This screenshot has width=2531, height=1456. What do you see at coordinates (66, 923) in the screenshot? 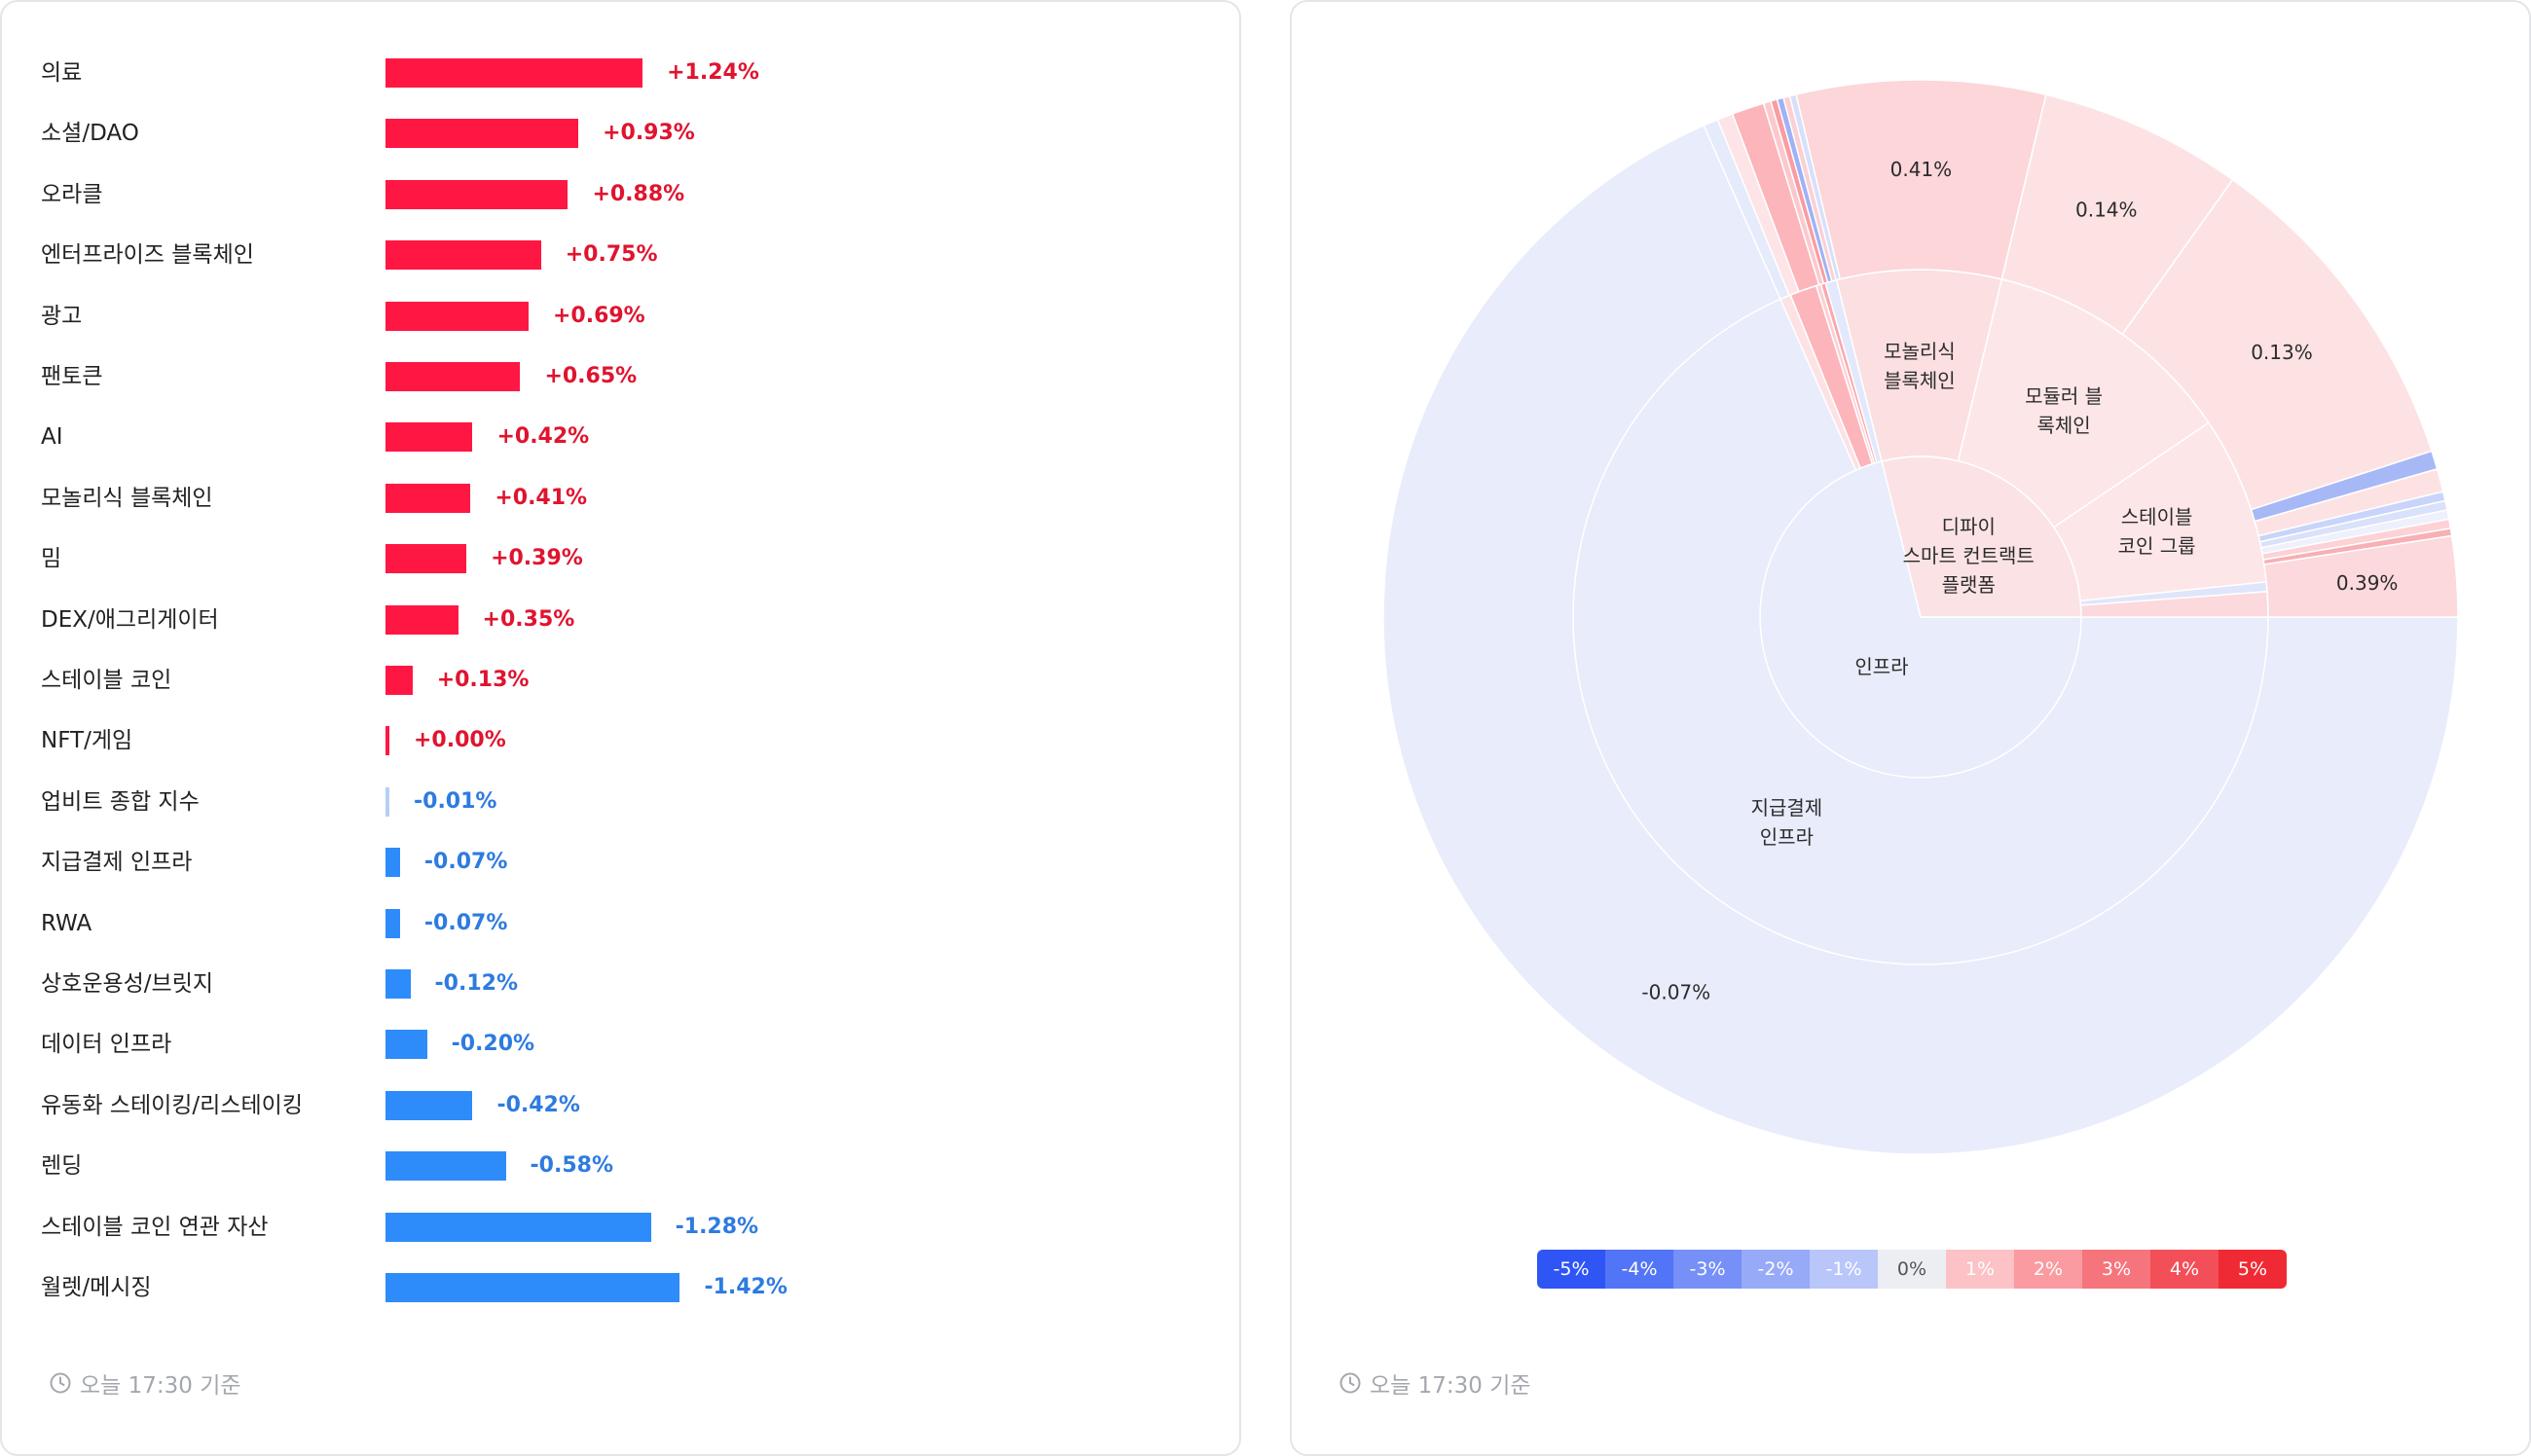
I see `category-label: RWA` at bounding box center [66, 923].